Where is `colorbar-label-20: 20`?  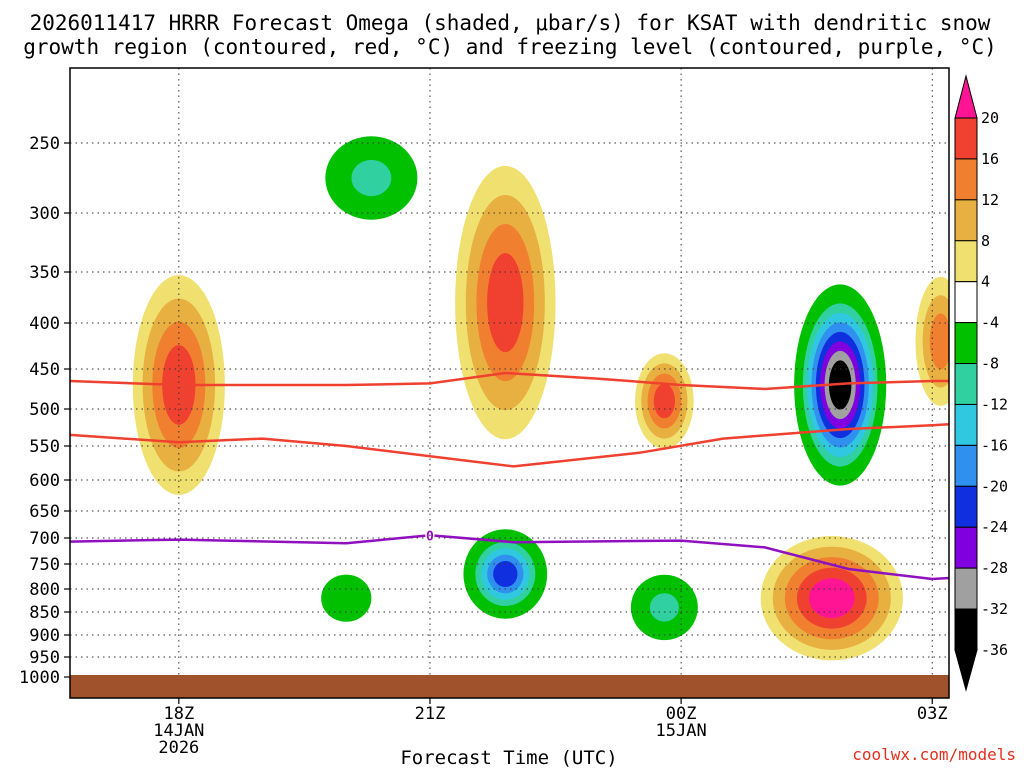
colorbar-label-20: 20 is located at coordinates (990, 118).